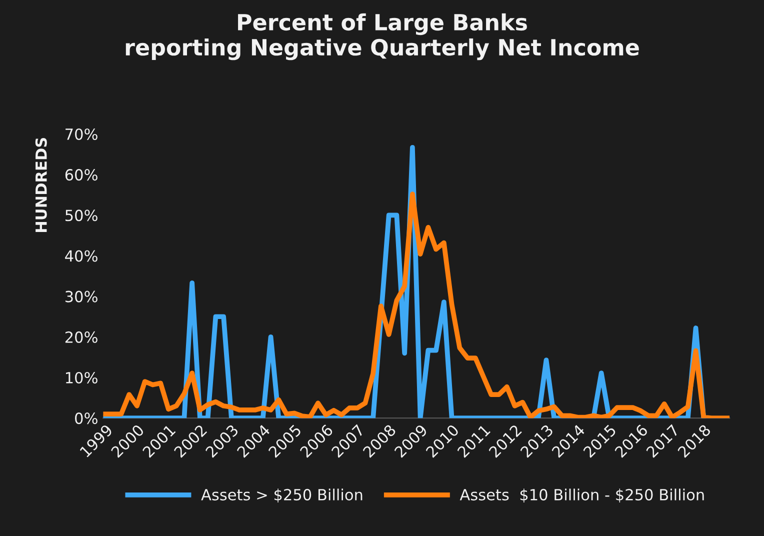 Image resolution: width=764 pixels, height=536 pixels. Describe the element at coordinates (82, 378) in the screenshot. I see `y-tick-label: 10%` at that location.